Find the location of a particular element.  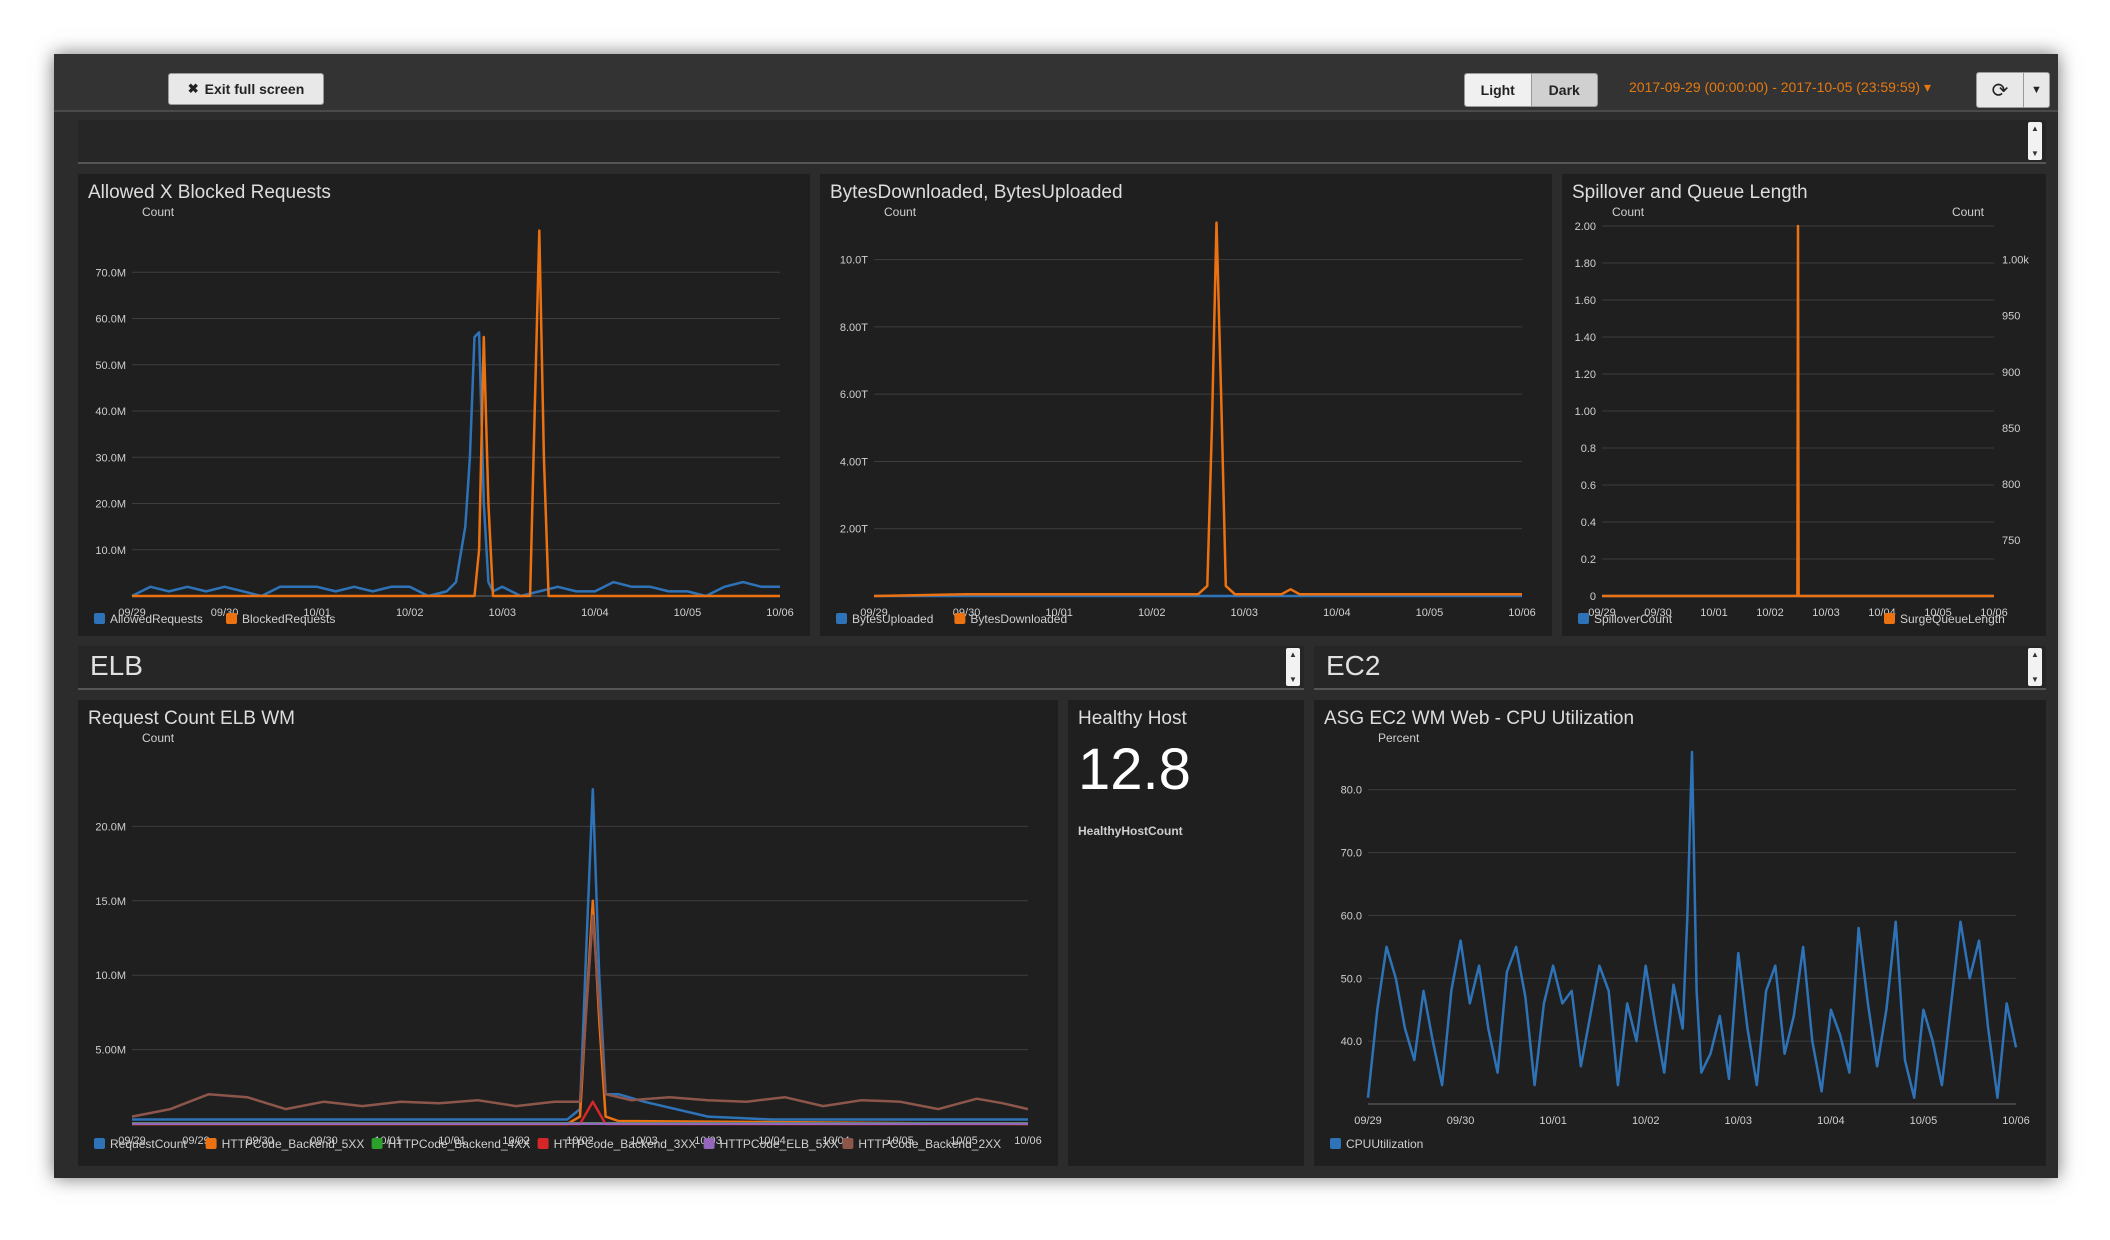

top-text-widget: ▲ ▼ is located at coordinates (1062, 142).